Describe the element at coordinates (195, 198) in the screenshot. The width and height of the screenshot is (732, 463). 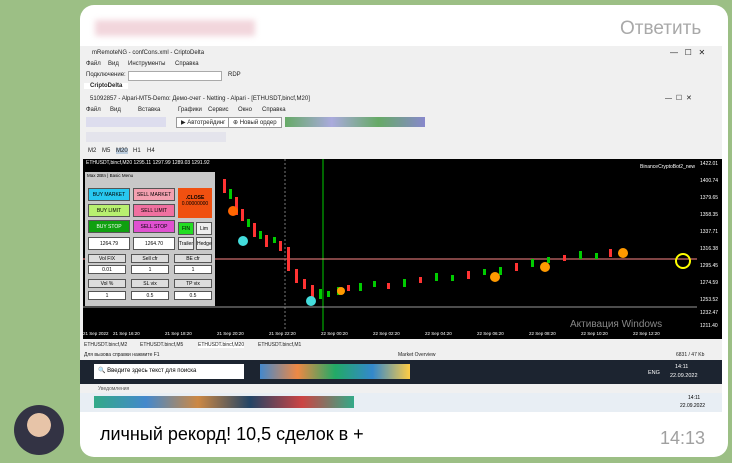
I see `close-label: .CLOSE` at that location.